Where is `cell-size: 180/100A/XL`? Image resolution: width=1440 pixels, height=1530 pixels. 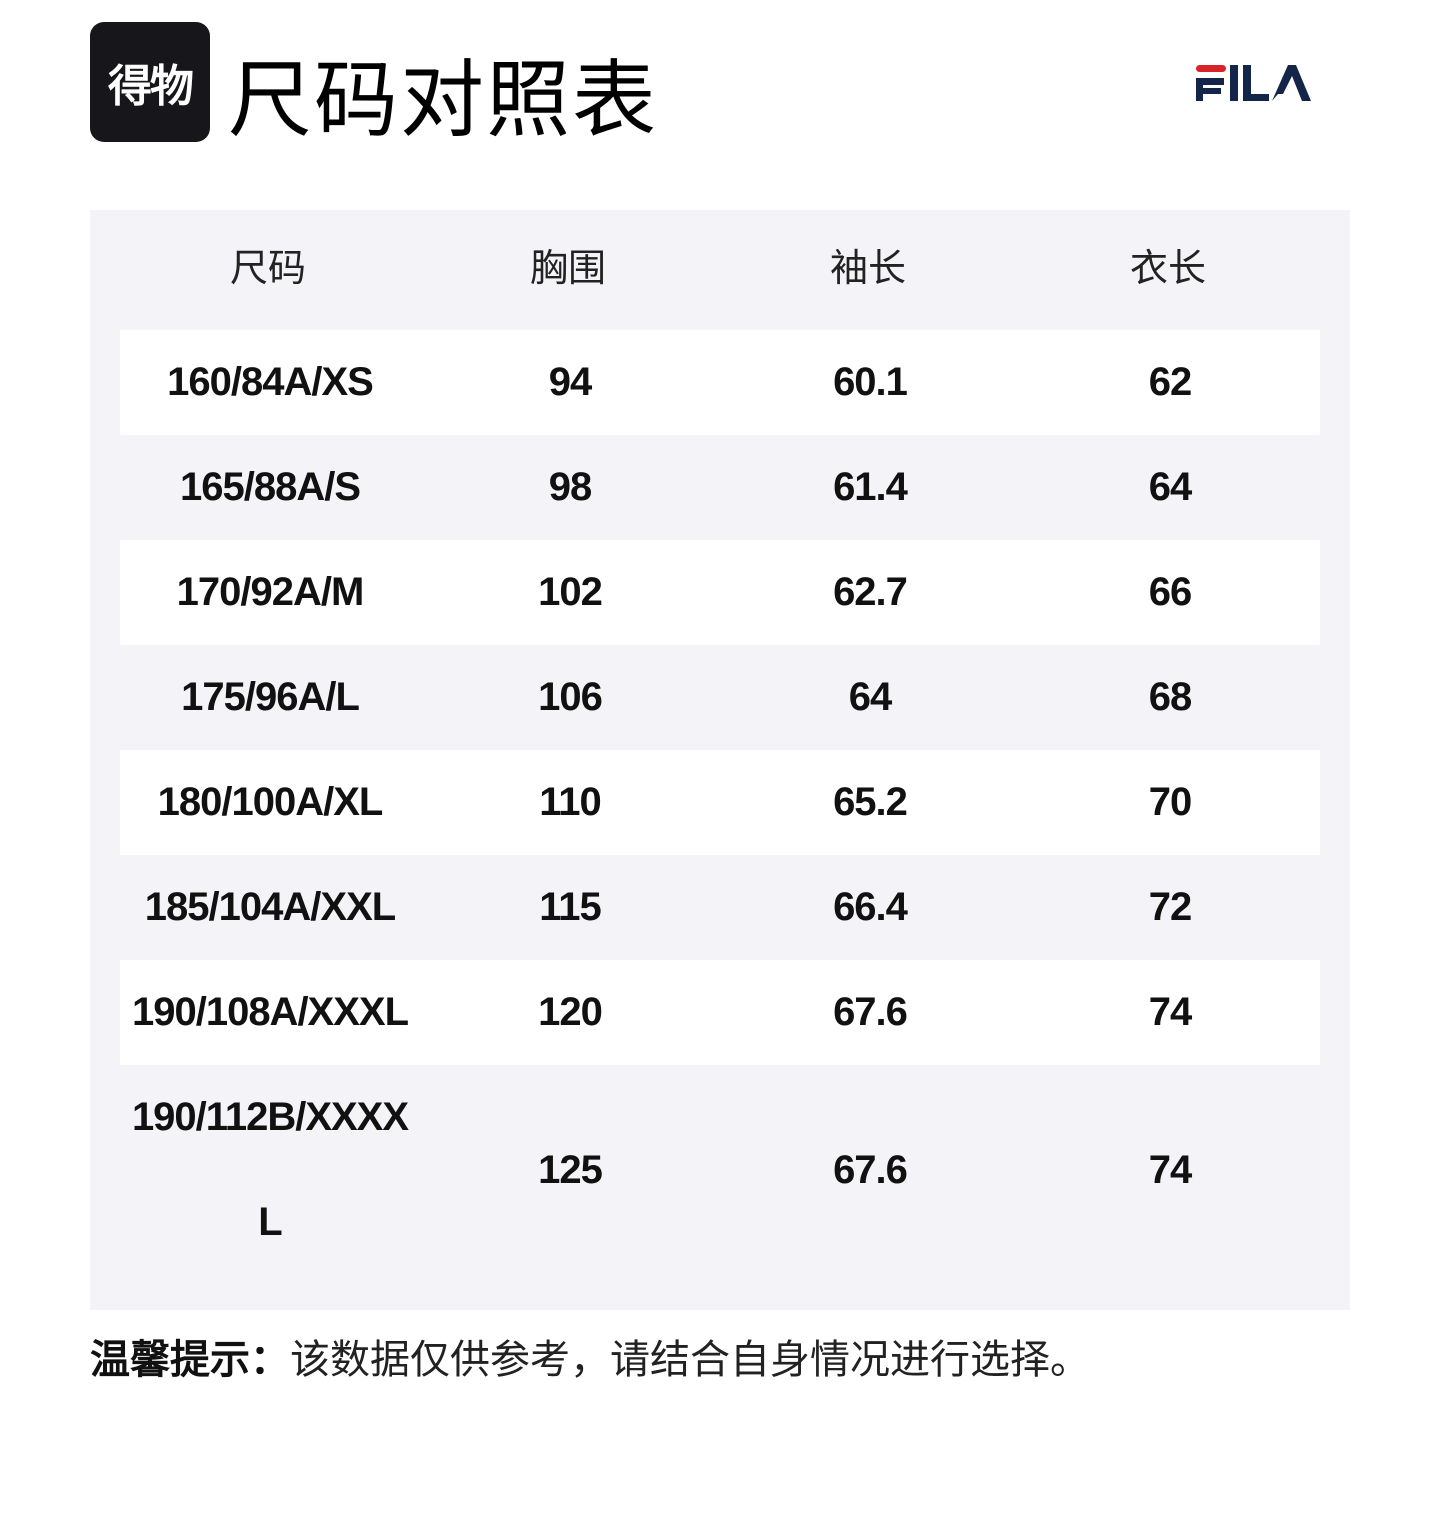 cell-size: 180/100A/XL is located at coordinates (270, 802).